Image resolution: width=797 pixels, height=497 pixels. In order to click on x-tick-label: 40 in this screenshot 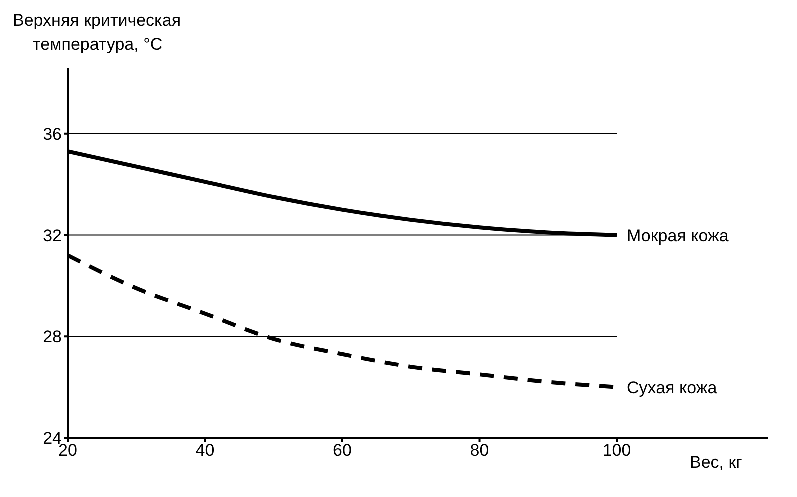, I will do `click(205, 450)`.